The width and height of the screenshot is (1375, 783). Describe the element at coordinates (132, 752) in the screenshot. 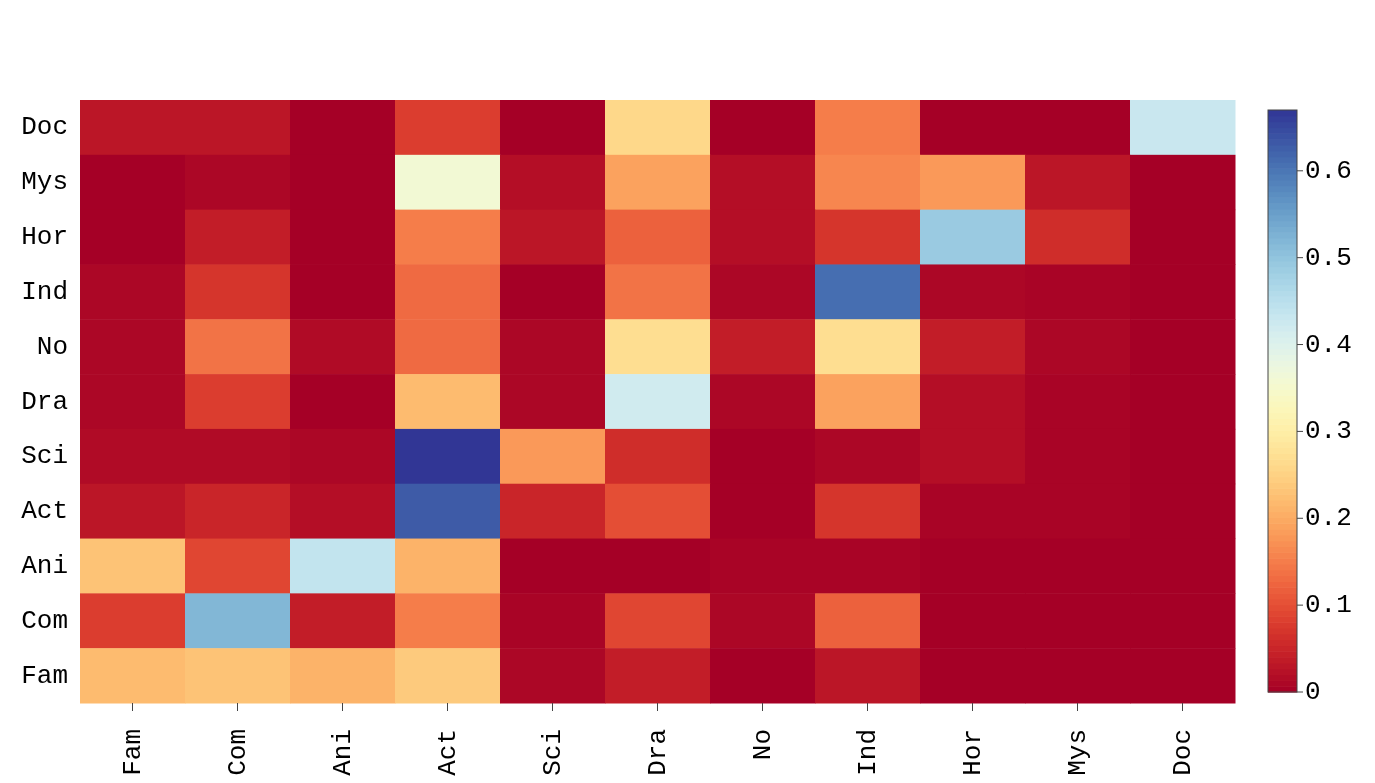

I see `x-tick-label: Fam` at that location.